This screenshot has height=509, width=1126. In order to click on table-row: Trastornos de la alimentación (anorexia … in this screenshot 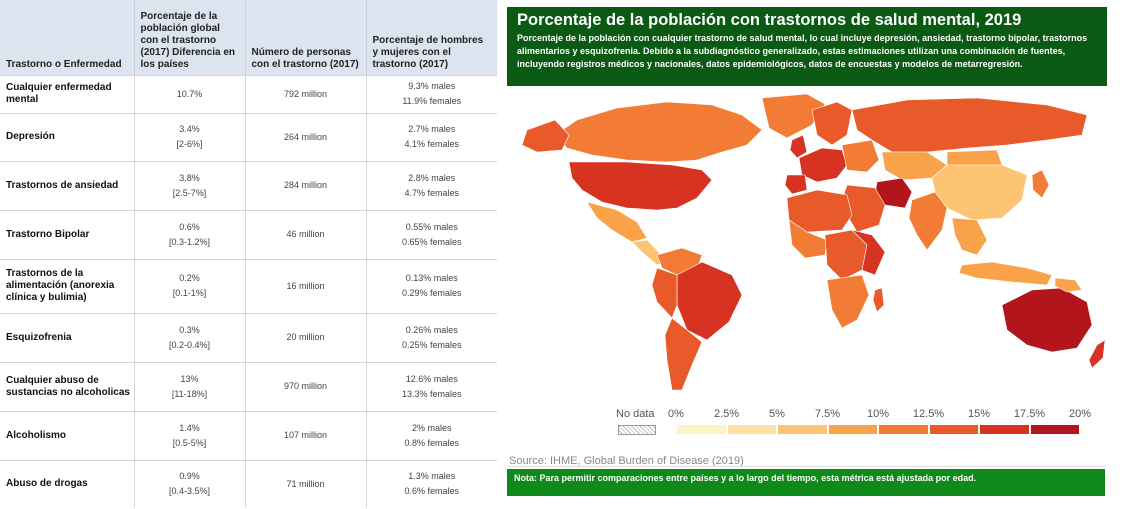, I will do `click(248, 285)`.